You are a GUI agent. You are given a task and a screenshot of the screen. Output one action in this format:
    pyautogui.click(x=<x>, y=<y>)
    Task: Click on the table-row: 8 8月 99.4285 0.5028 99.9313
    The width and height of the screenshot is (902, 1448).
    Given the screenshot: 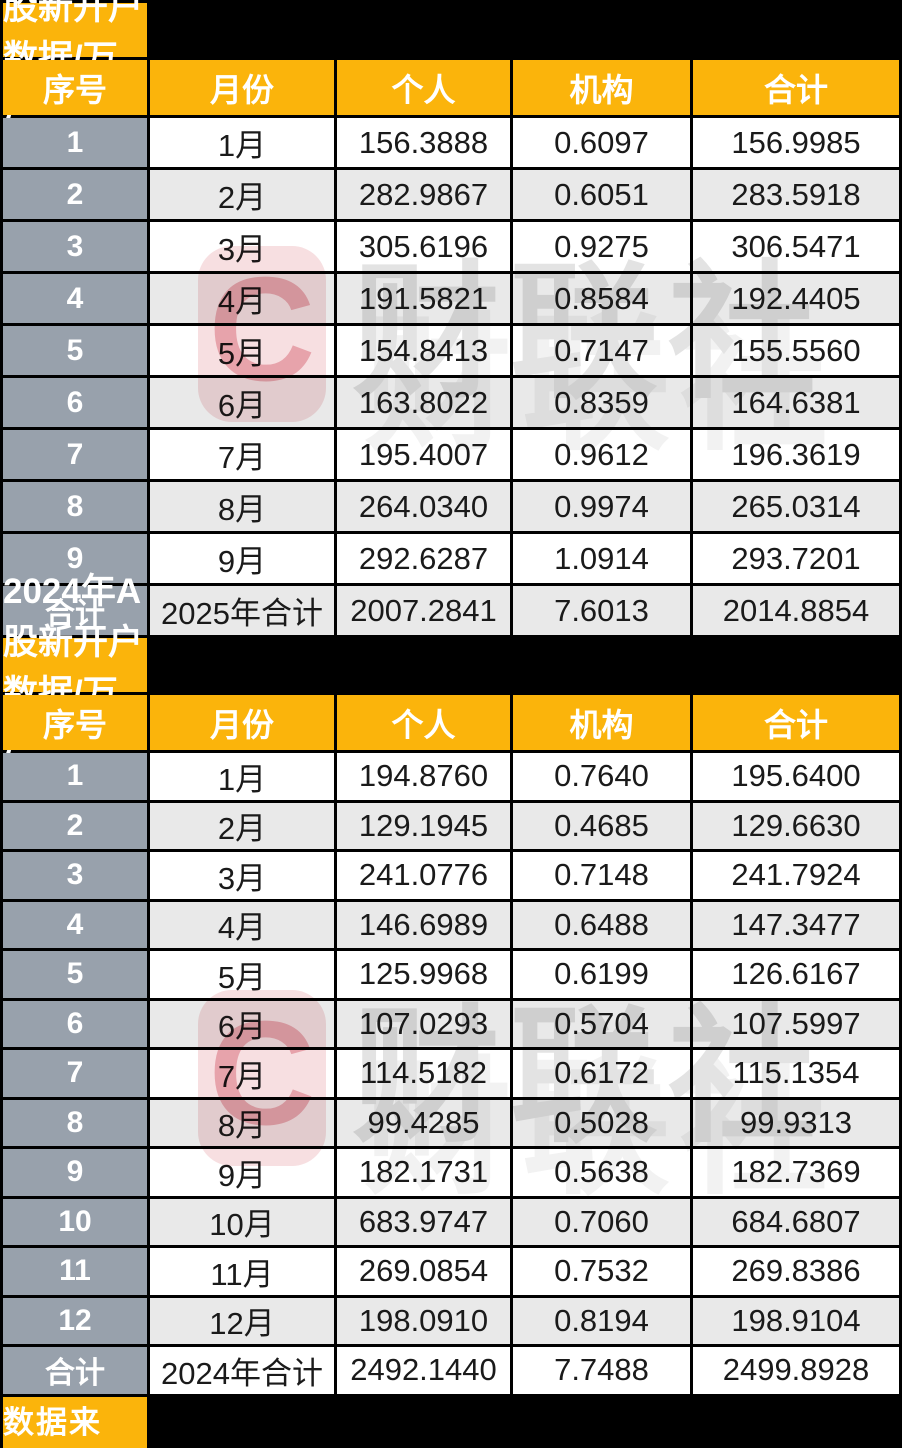 What is the action you would take?
    pyautogui.click(x=451, y=1122)
    